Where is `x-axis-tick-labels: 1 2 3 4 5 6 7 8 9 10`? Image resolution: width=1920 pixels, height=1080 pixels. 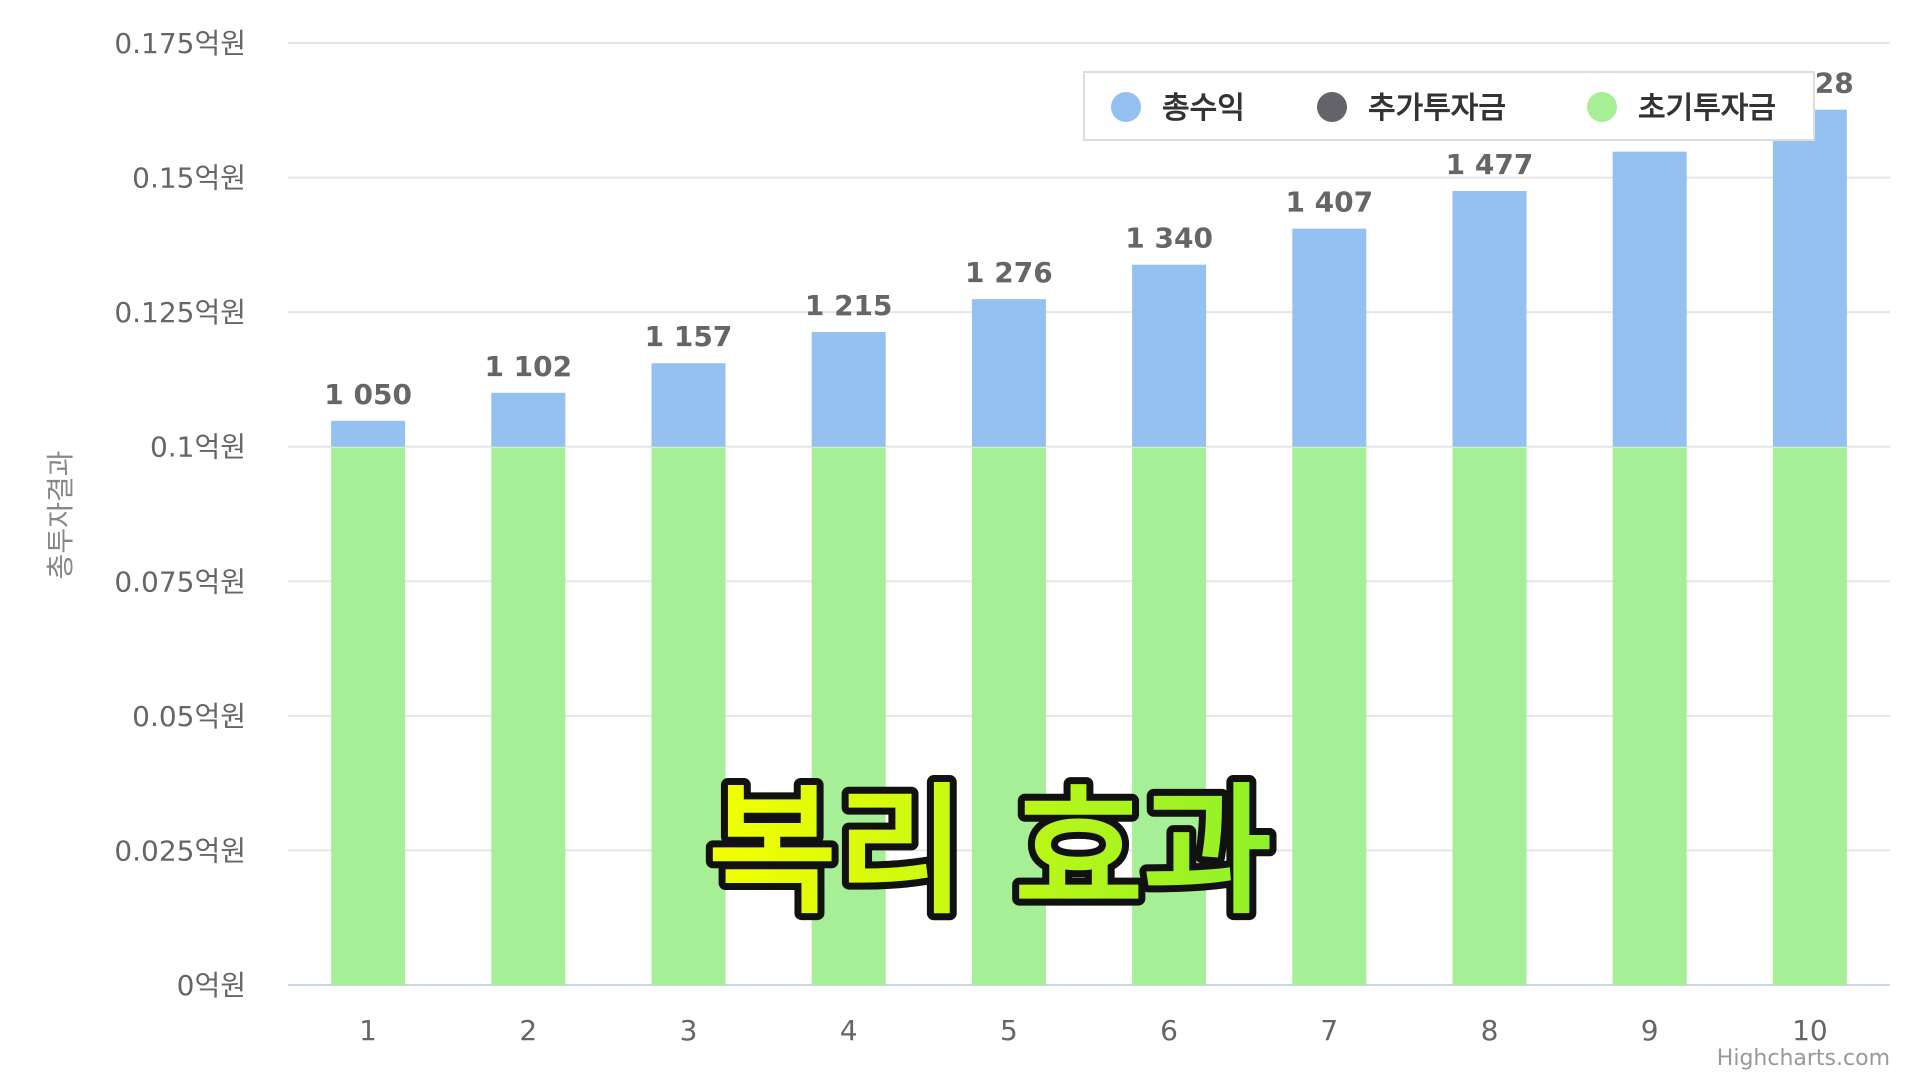
x-axis-tick-labels: 1 2 3 4 5 6 7 8 9 10 is located at coordinates (1093, 1030).